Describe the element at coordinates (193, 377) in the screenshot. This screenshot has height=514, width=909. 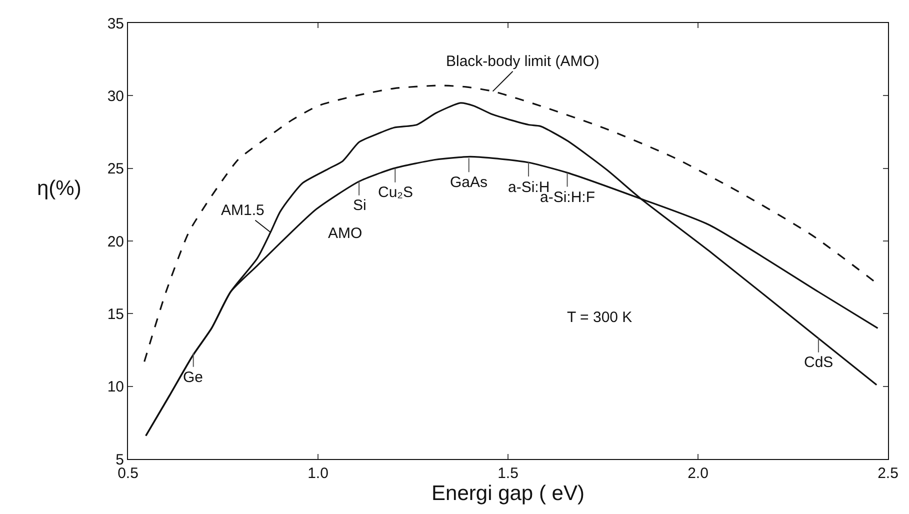
I see `annotation: Ge` at that location.